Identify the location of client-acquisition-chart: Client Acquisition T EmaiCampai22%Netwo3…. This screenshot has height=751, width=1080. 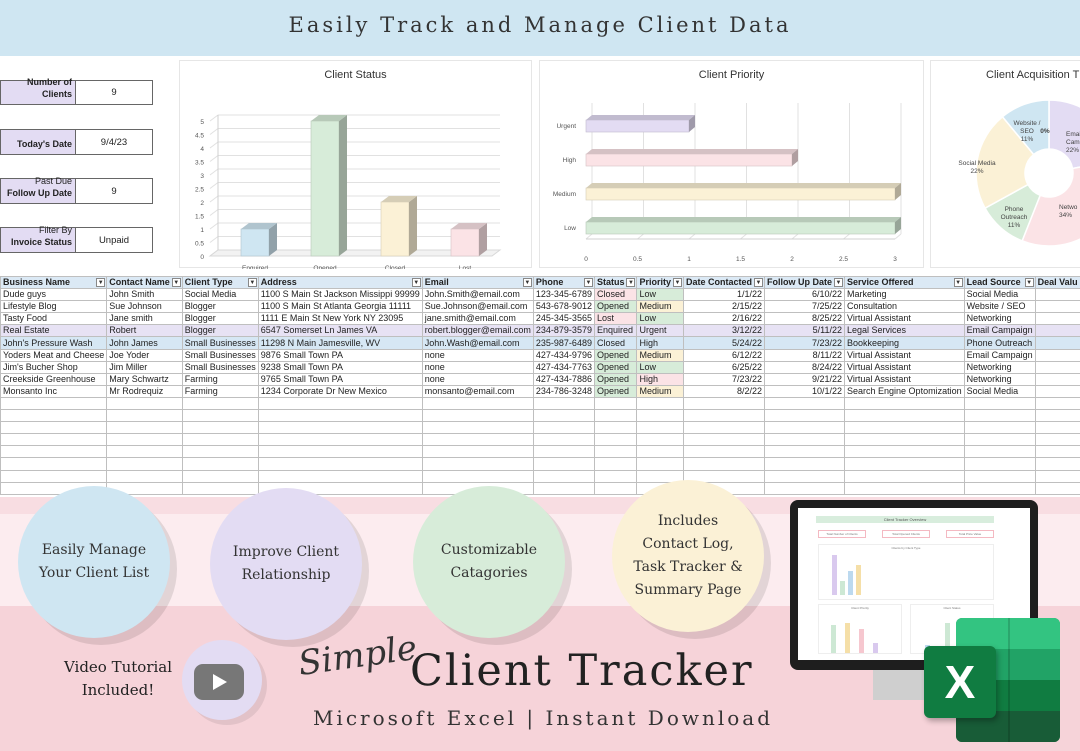
(1005, 164).